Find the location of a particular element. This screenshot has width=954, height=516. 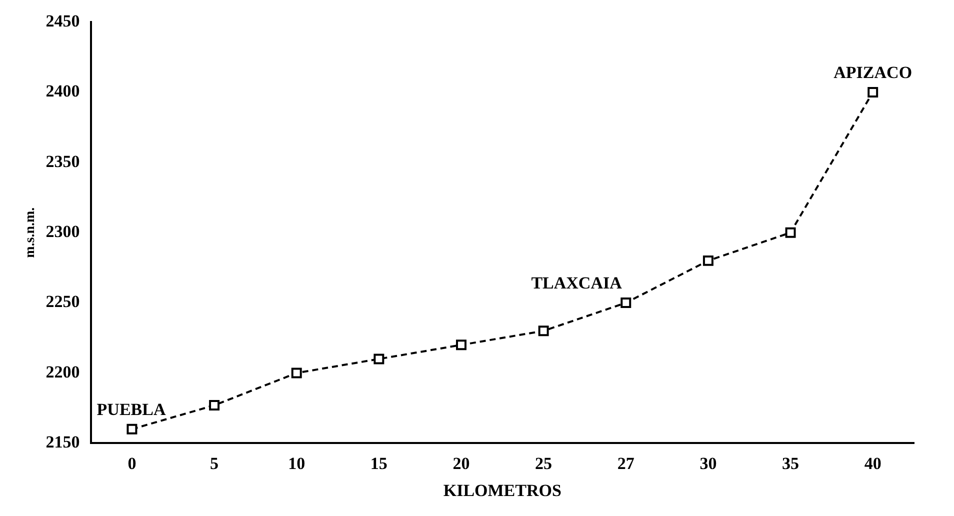

x-tick-label: 0 is located at coordinates (132, 463).